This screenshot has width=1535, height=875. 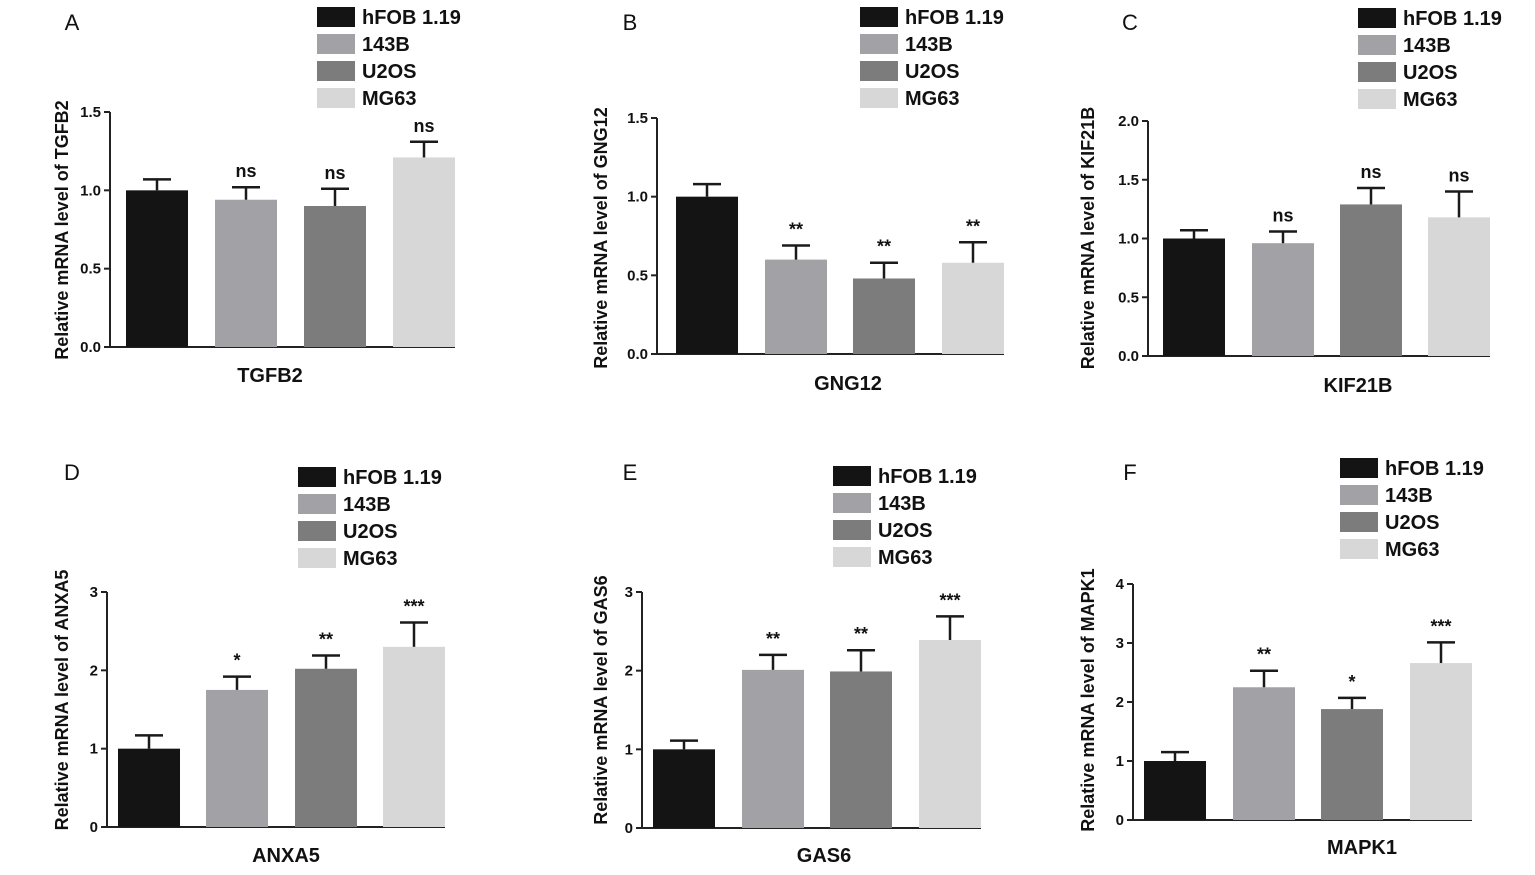 What do you see at coordinates (72, 472) in the screenshot?
I see `panel-letter: D` at bounding box center [72, 472].